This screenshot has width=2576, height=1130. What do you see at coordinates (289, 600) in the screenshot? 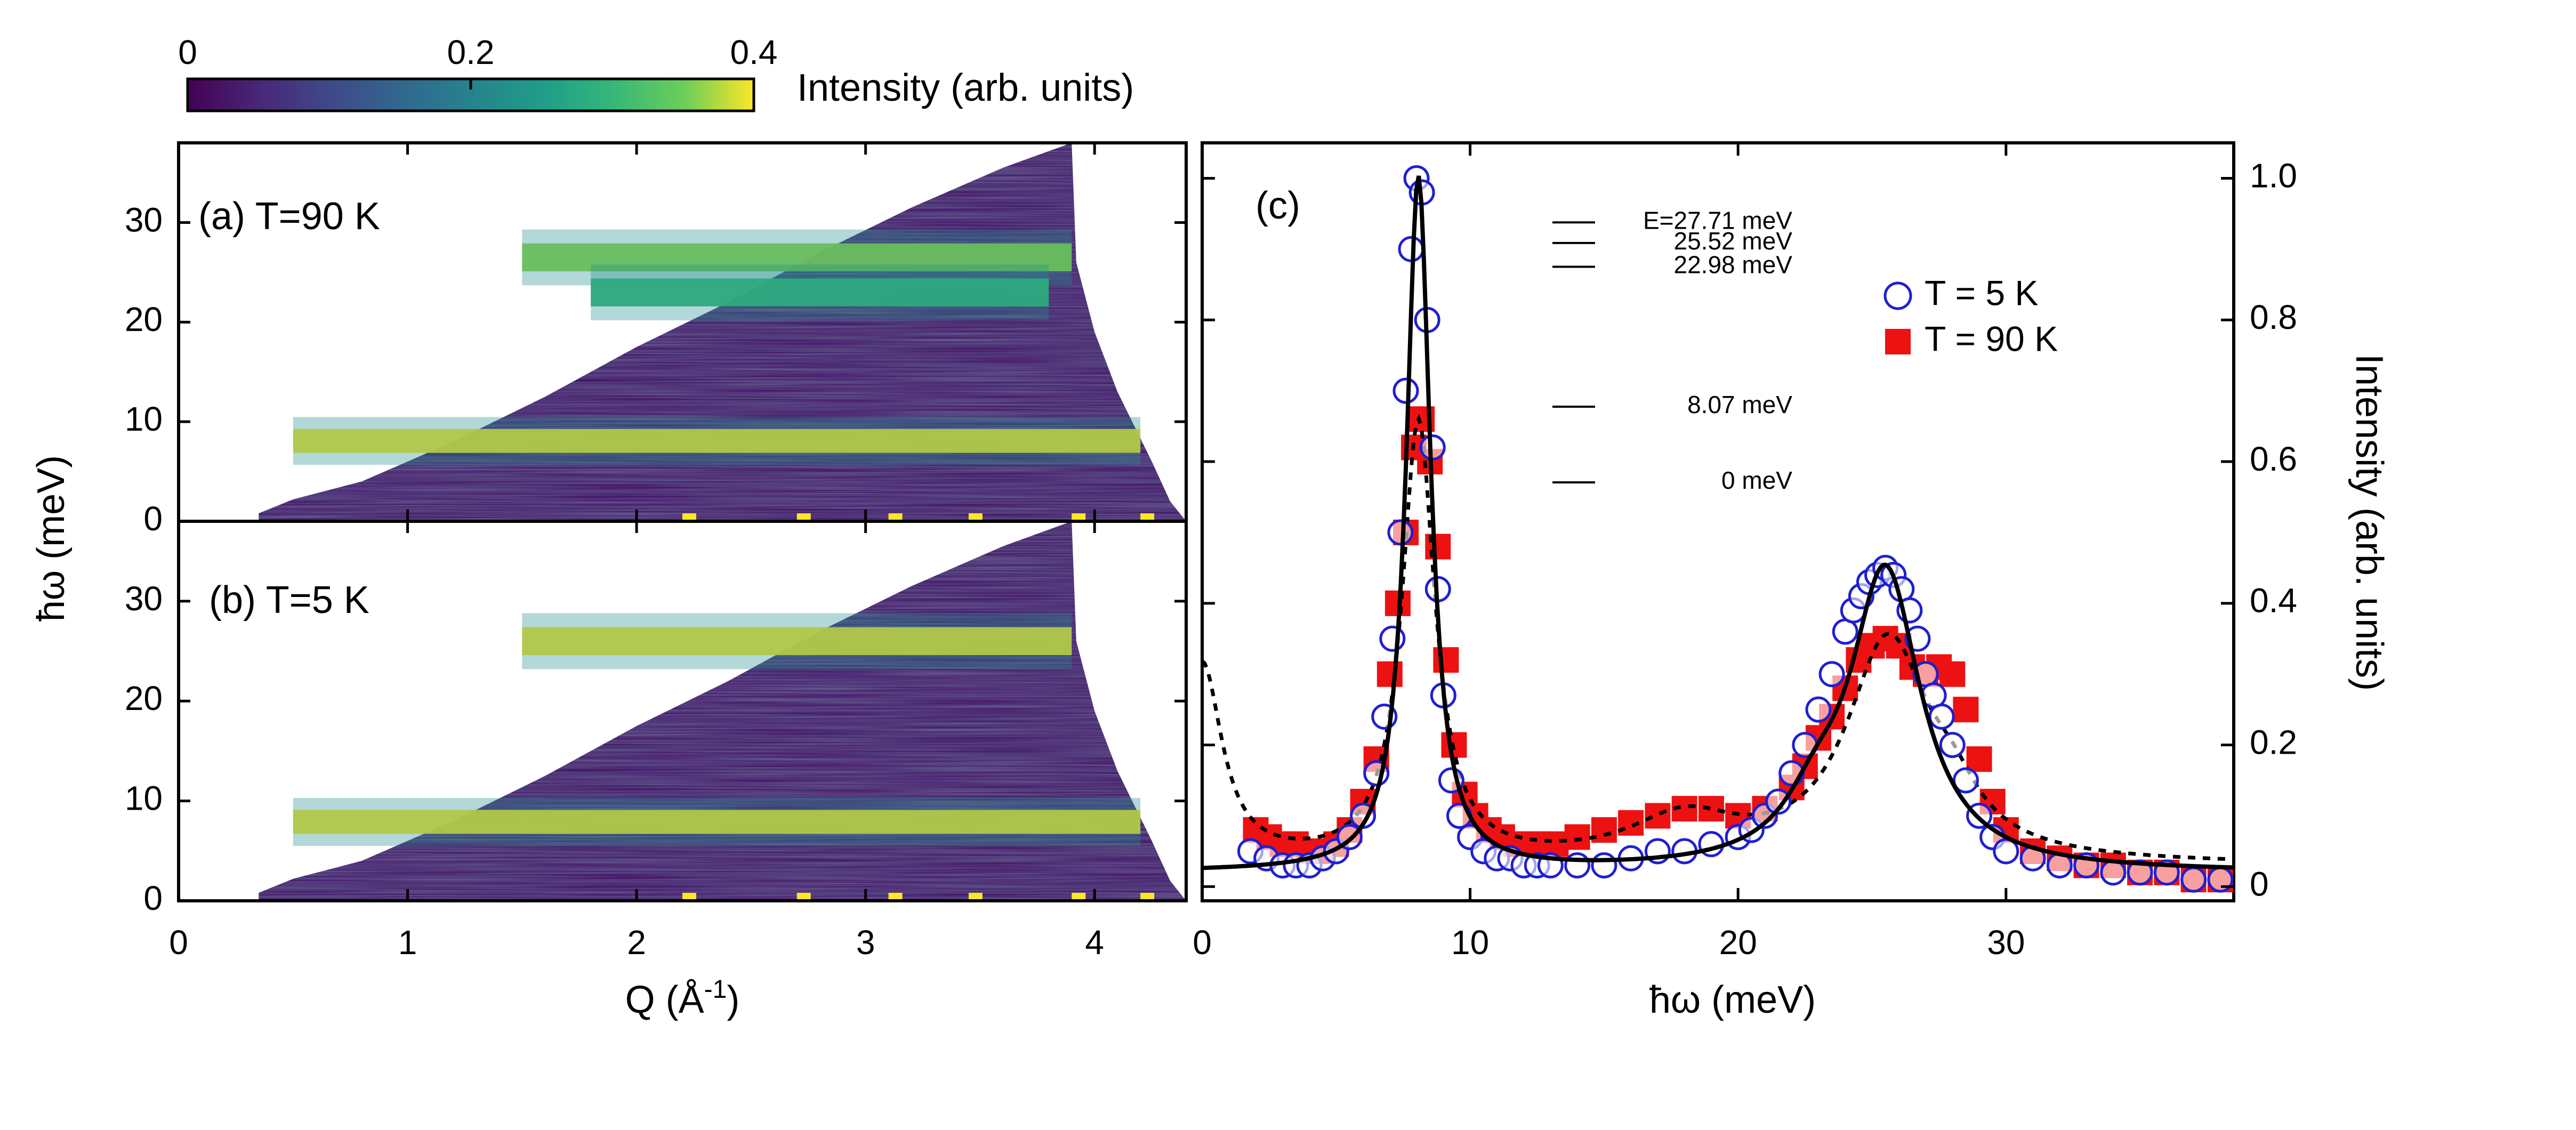
I see `panel-b-label: (b) T=5 K` at bounding box center [289, 600].